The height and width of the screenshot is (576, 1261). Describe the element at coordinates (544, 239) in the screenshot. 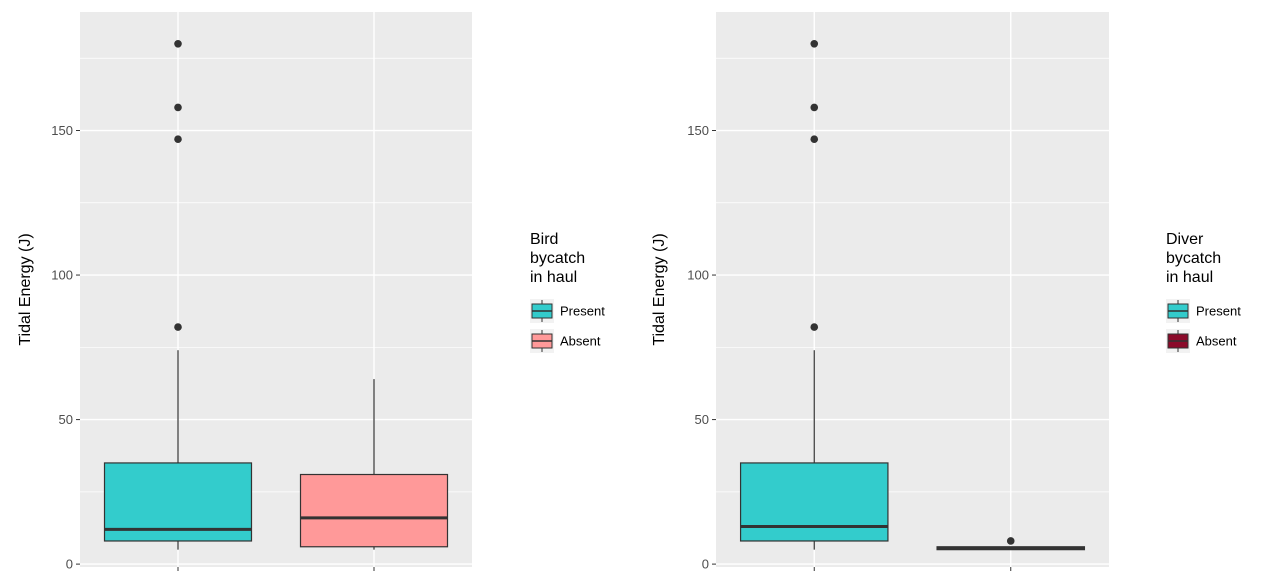

I see `legend-title: Bird` at that location.